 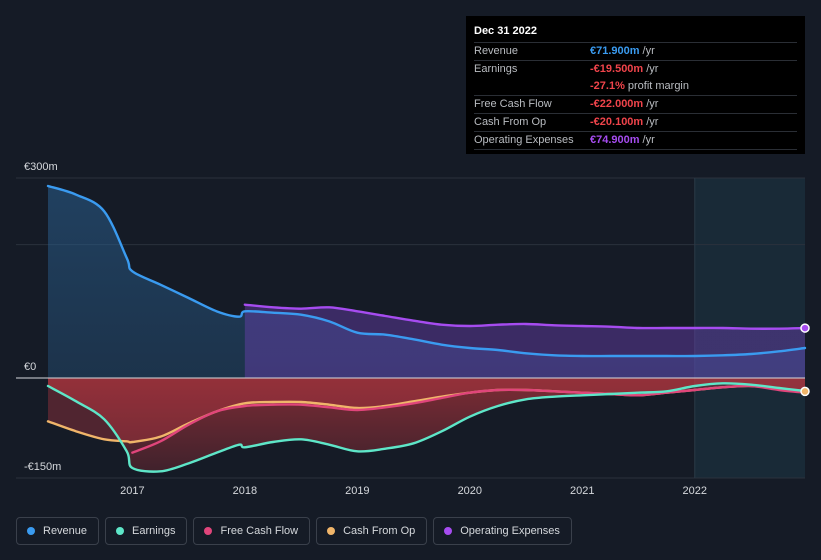 What do you see at coordinates (615, 140) in the screenshot?
I see `tooltip-value: €74.900m` at bounding box center [615, 140].